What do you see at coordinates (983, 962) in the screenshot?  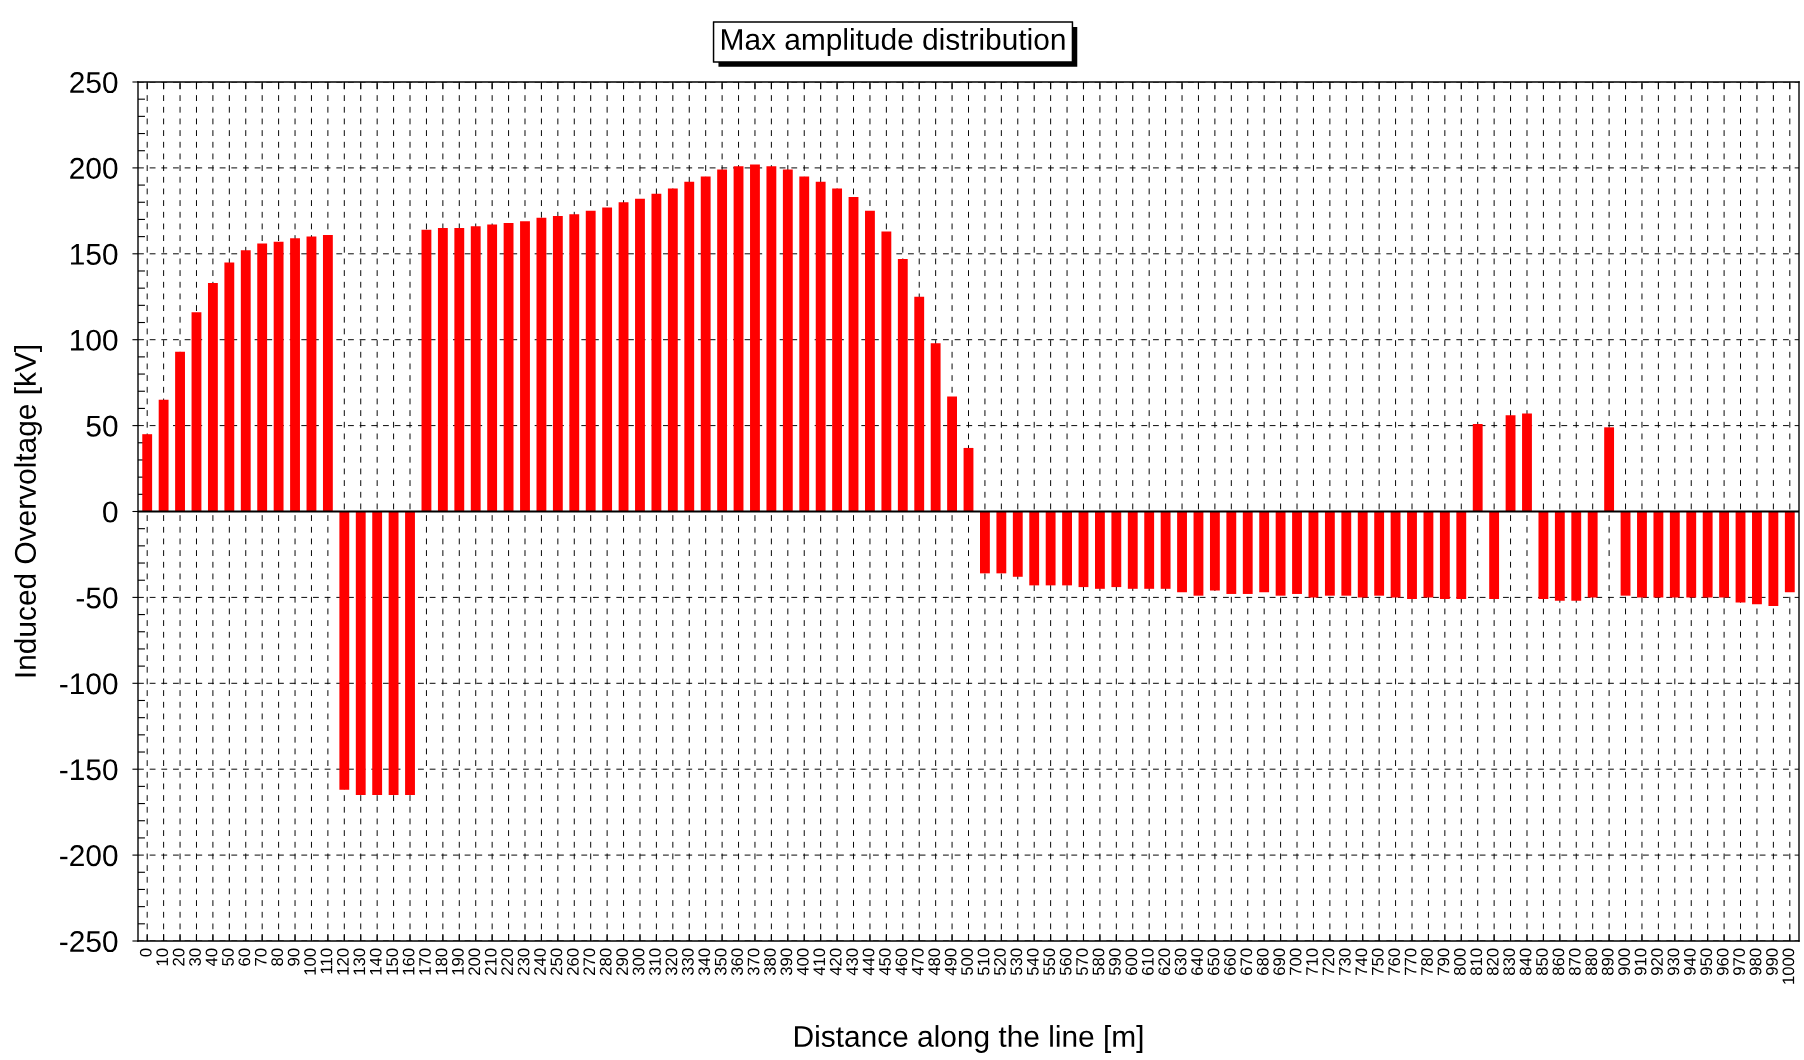 I see `x-tick-label: 510` at bounding box center [983, 962].